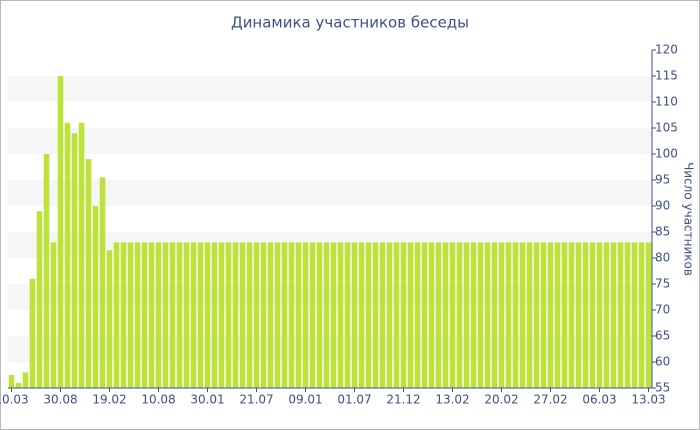 The height and width of the screenshot is (430, 700). Describe the element at coordinates (662, 336) in the screenshot. I see `y-tick-label: 65` at that location.